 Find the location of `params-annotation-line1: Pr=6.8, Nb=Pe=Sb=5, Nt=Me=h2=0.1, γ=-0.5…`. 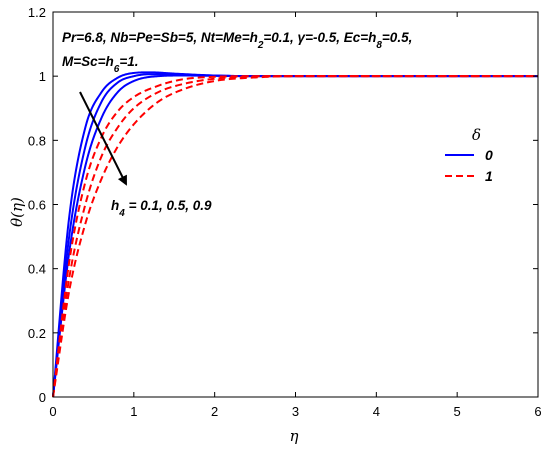

params-annotation-line1: Pr=6.8, Nb=Pe=Sb=5, Nt=Me=h2=0.1, γ=-0.5… is located at coordinates (237, 40).